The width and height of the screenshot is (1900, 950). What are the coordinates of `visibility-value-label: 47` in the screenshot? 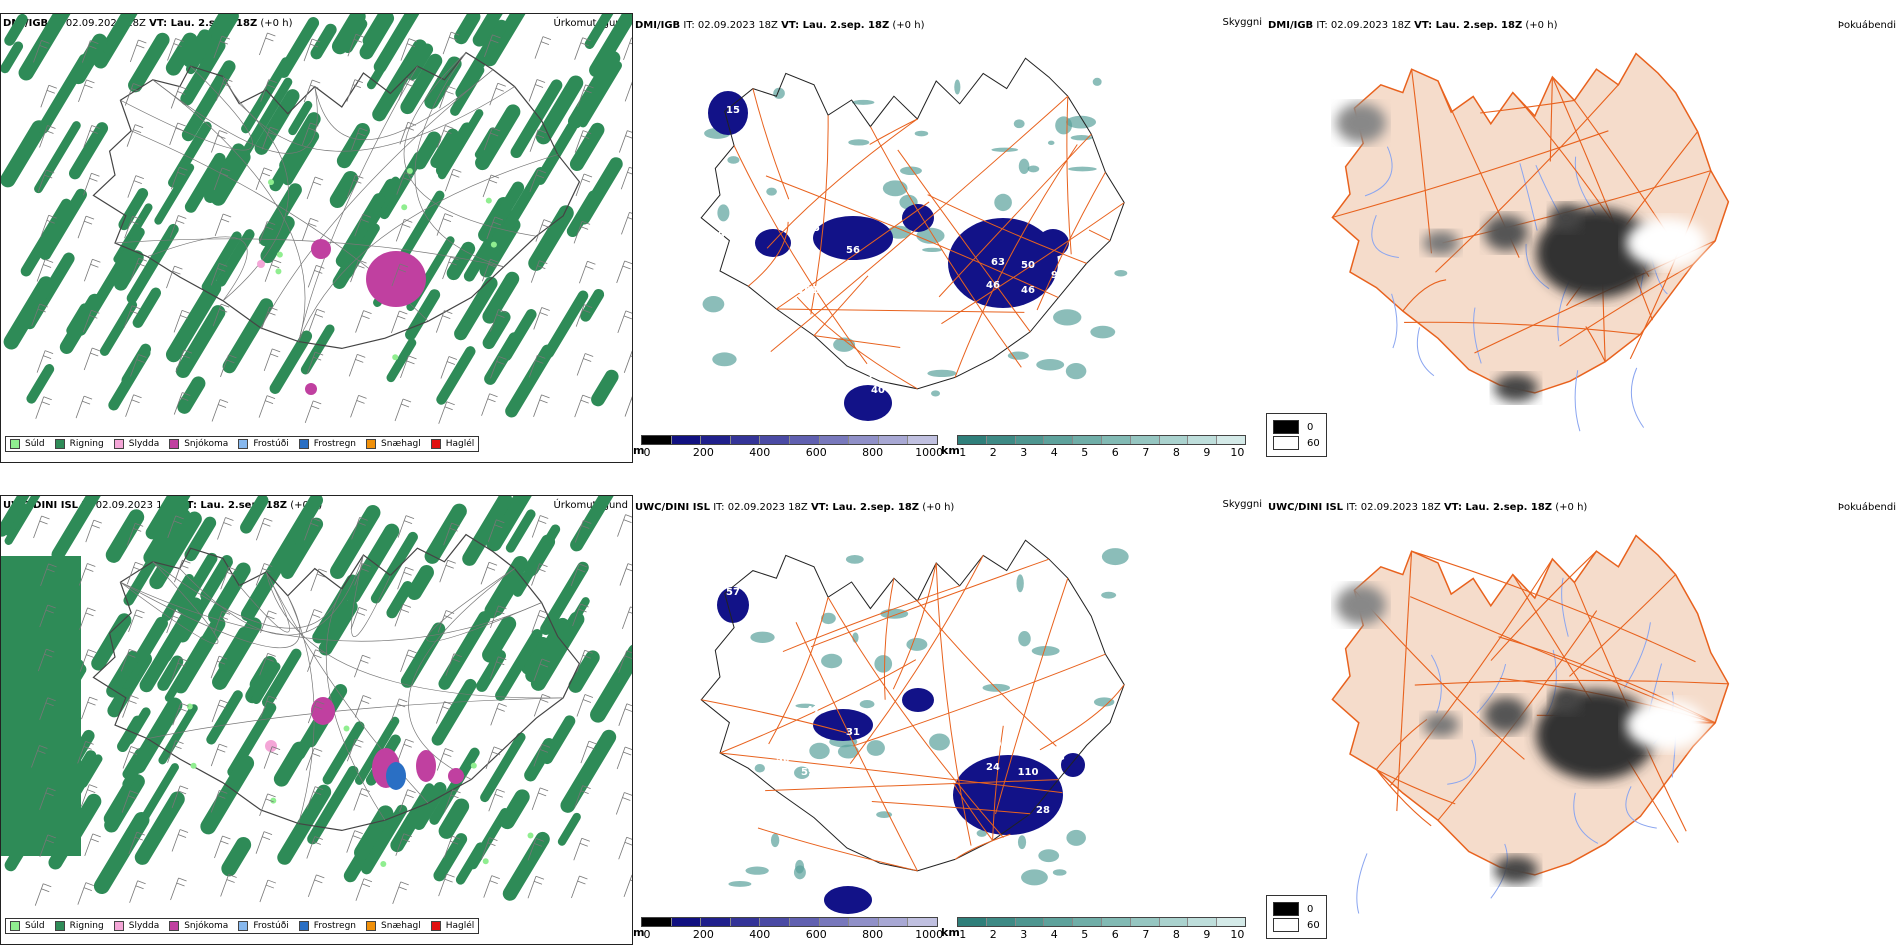 It's located at (1028, 747).